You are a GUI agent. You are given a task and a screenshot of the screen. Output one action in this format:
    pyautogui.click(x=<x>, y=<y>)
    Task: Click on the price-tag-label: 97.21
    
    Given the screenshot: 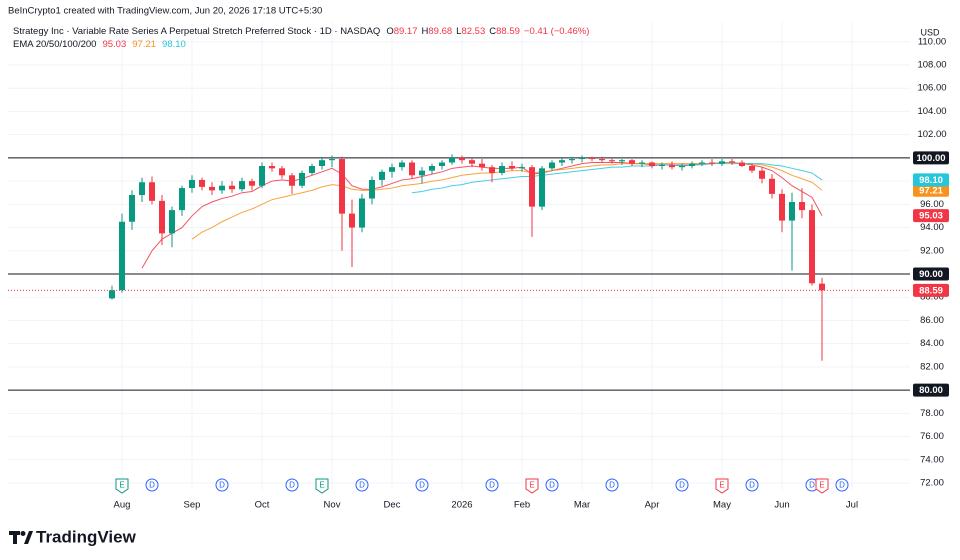 What is the action you would take?
    pyautogui.click(x=931, y=190)
    